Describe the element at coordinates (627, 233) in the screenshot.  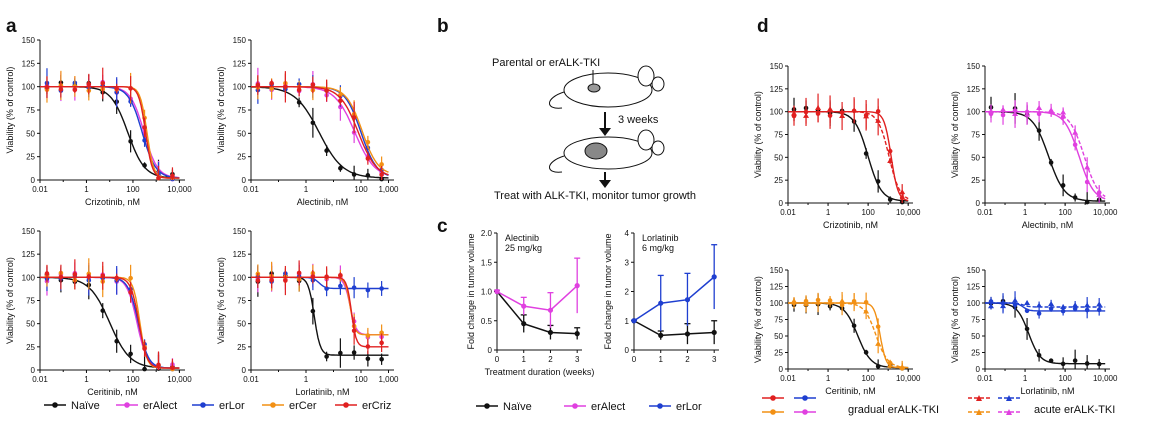
I see `y-tick-label: 4` at that location.